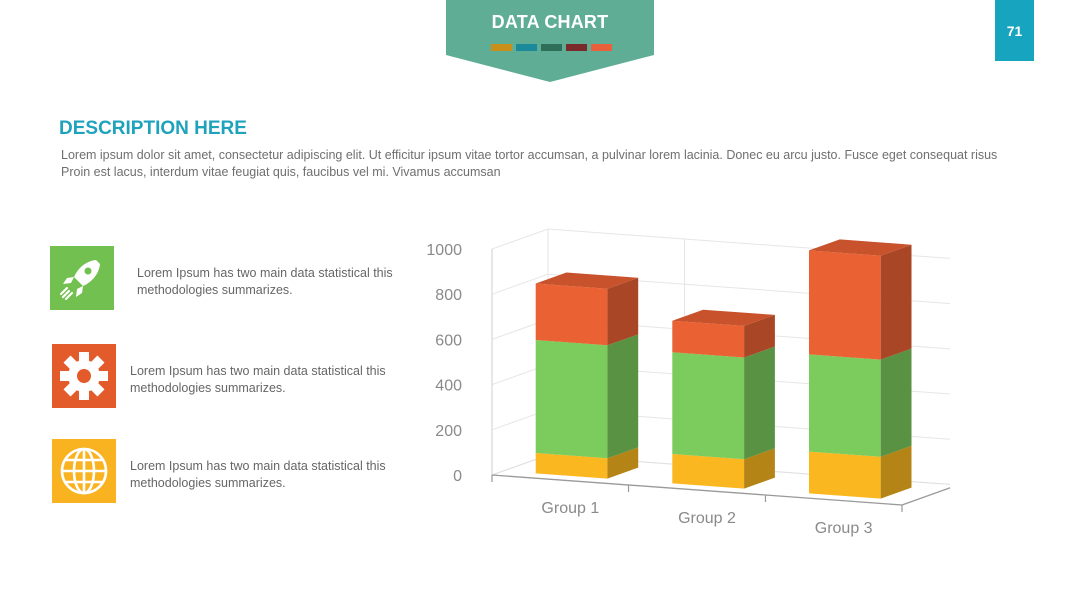 Image resolution: width=1080 pixels, height=608 pixels. Describe the element at coordinates (708, 339) in the screenshot. I see `bar-segment-front-group-2-s3` at that location.